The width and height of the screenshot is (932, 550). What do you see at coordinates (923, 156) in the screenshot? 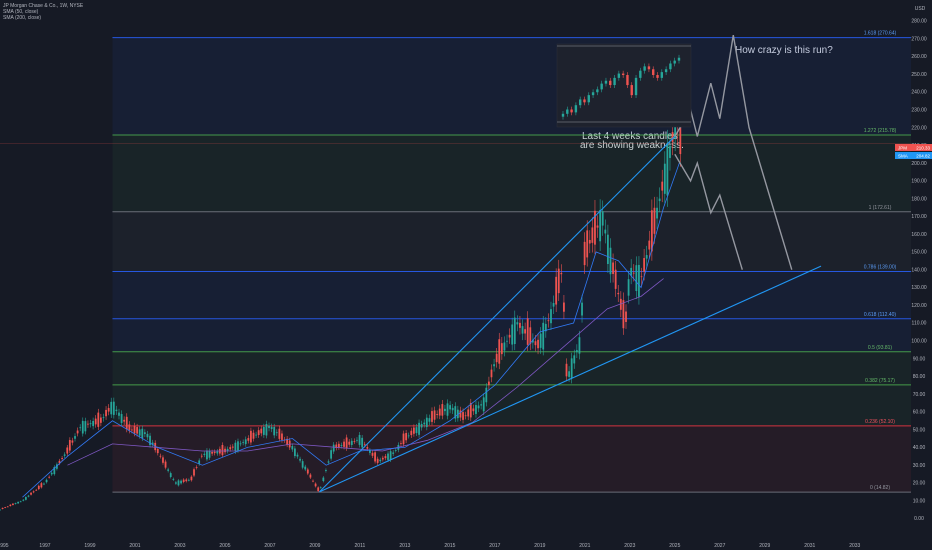
I see `sma-tag-value: 204.82` at bounding box center [923, 156].